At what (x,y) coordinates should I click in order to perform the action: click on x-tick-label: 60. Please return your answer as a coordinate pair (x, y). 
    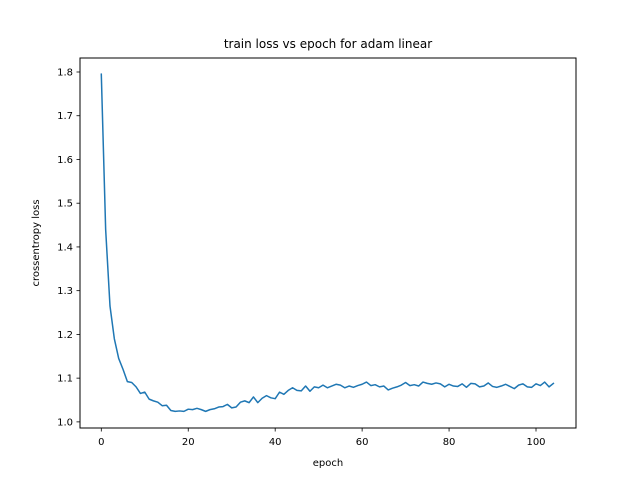
    Looking at the image, I should click on (362, 442).